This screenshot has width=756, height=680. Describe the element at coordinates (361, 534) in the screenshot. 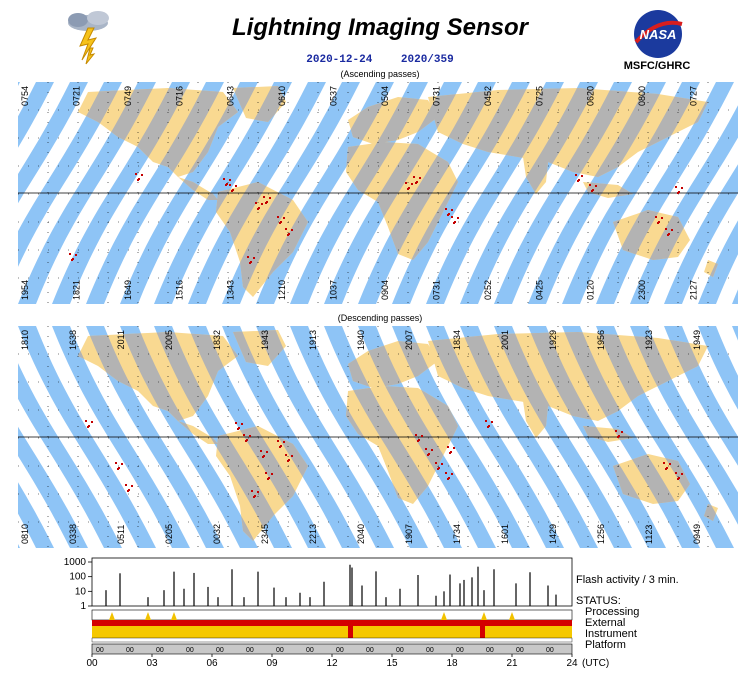

I see `pass-time-bottom: 2040` at that location.